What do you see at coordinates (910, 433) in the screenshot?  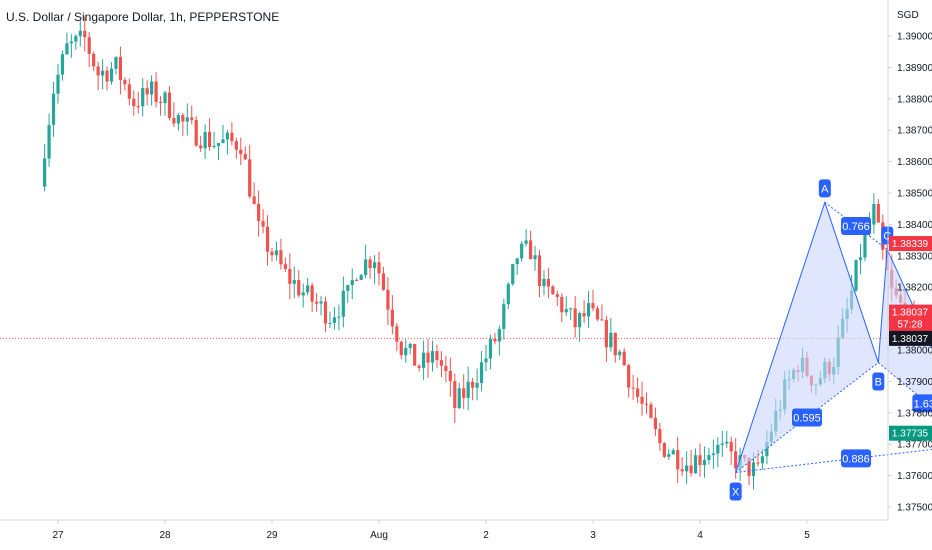 I see `target-price-label-bg` at bounding box center [910, 433].